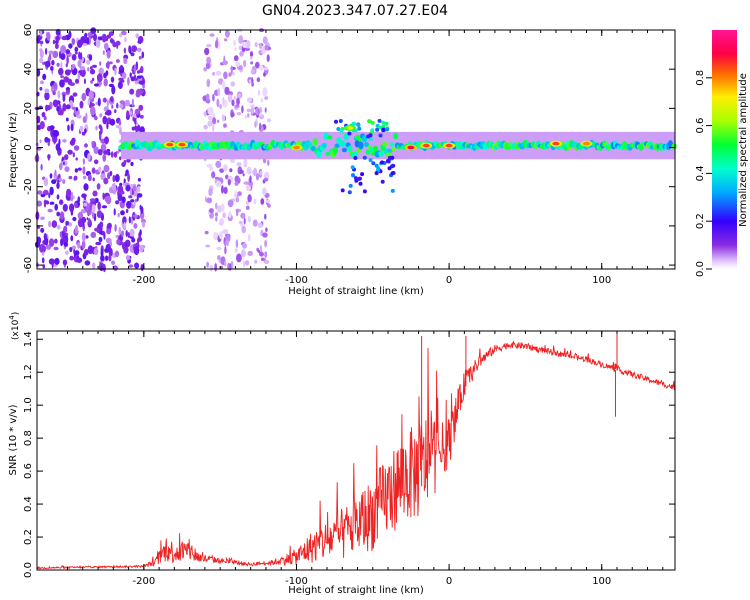 Image resolution: width=750 pixels, height=600 pixels. What do you see at coordinates (28, 405) in the screenshot?
I see `y-tick-label: 1.0` at bounding box center [28, 405].